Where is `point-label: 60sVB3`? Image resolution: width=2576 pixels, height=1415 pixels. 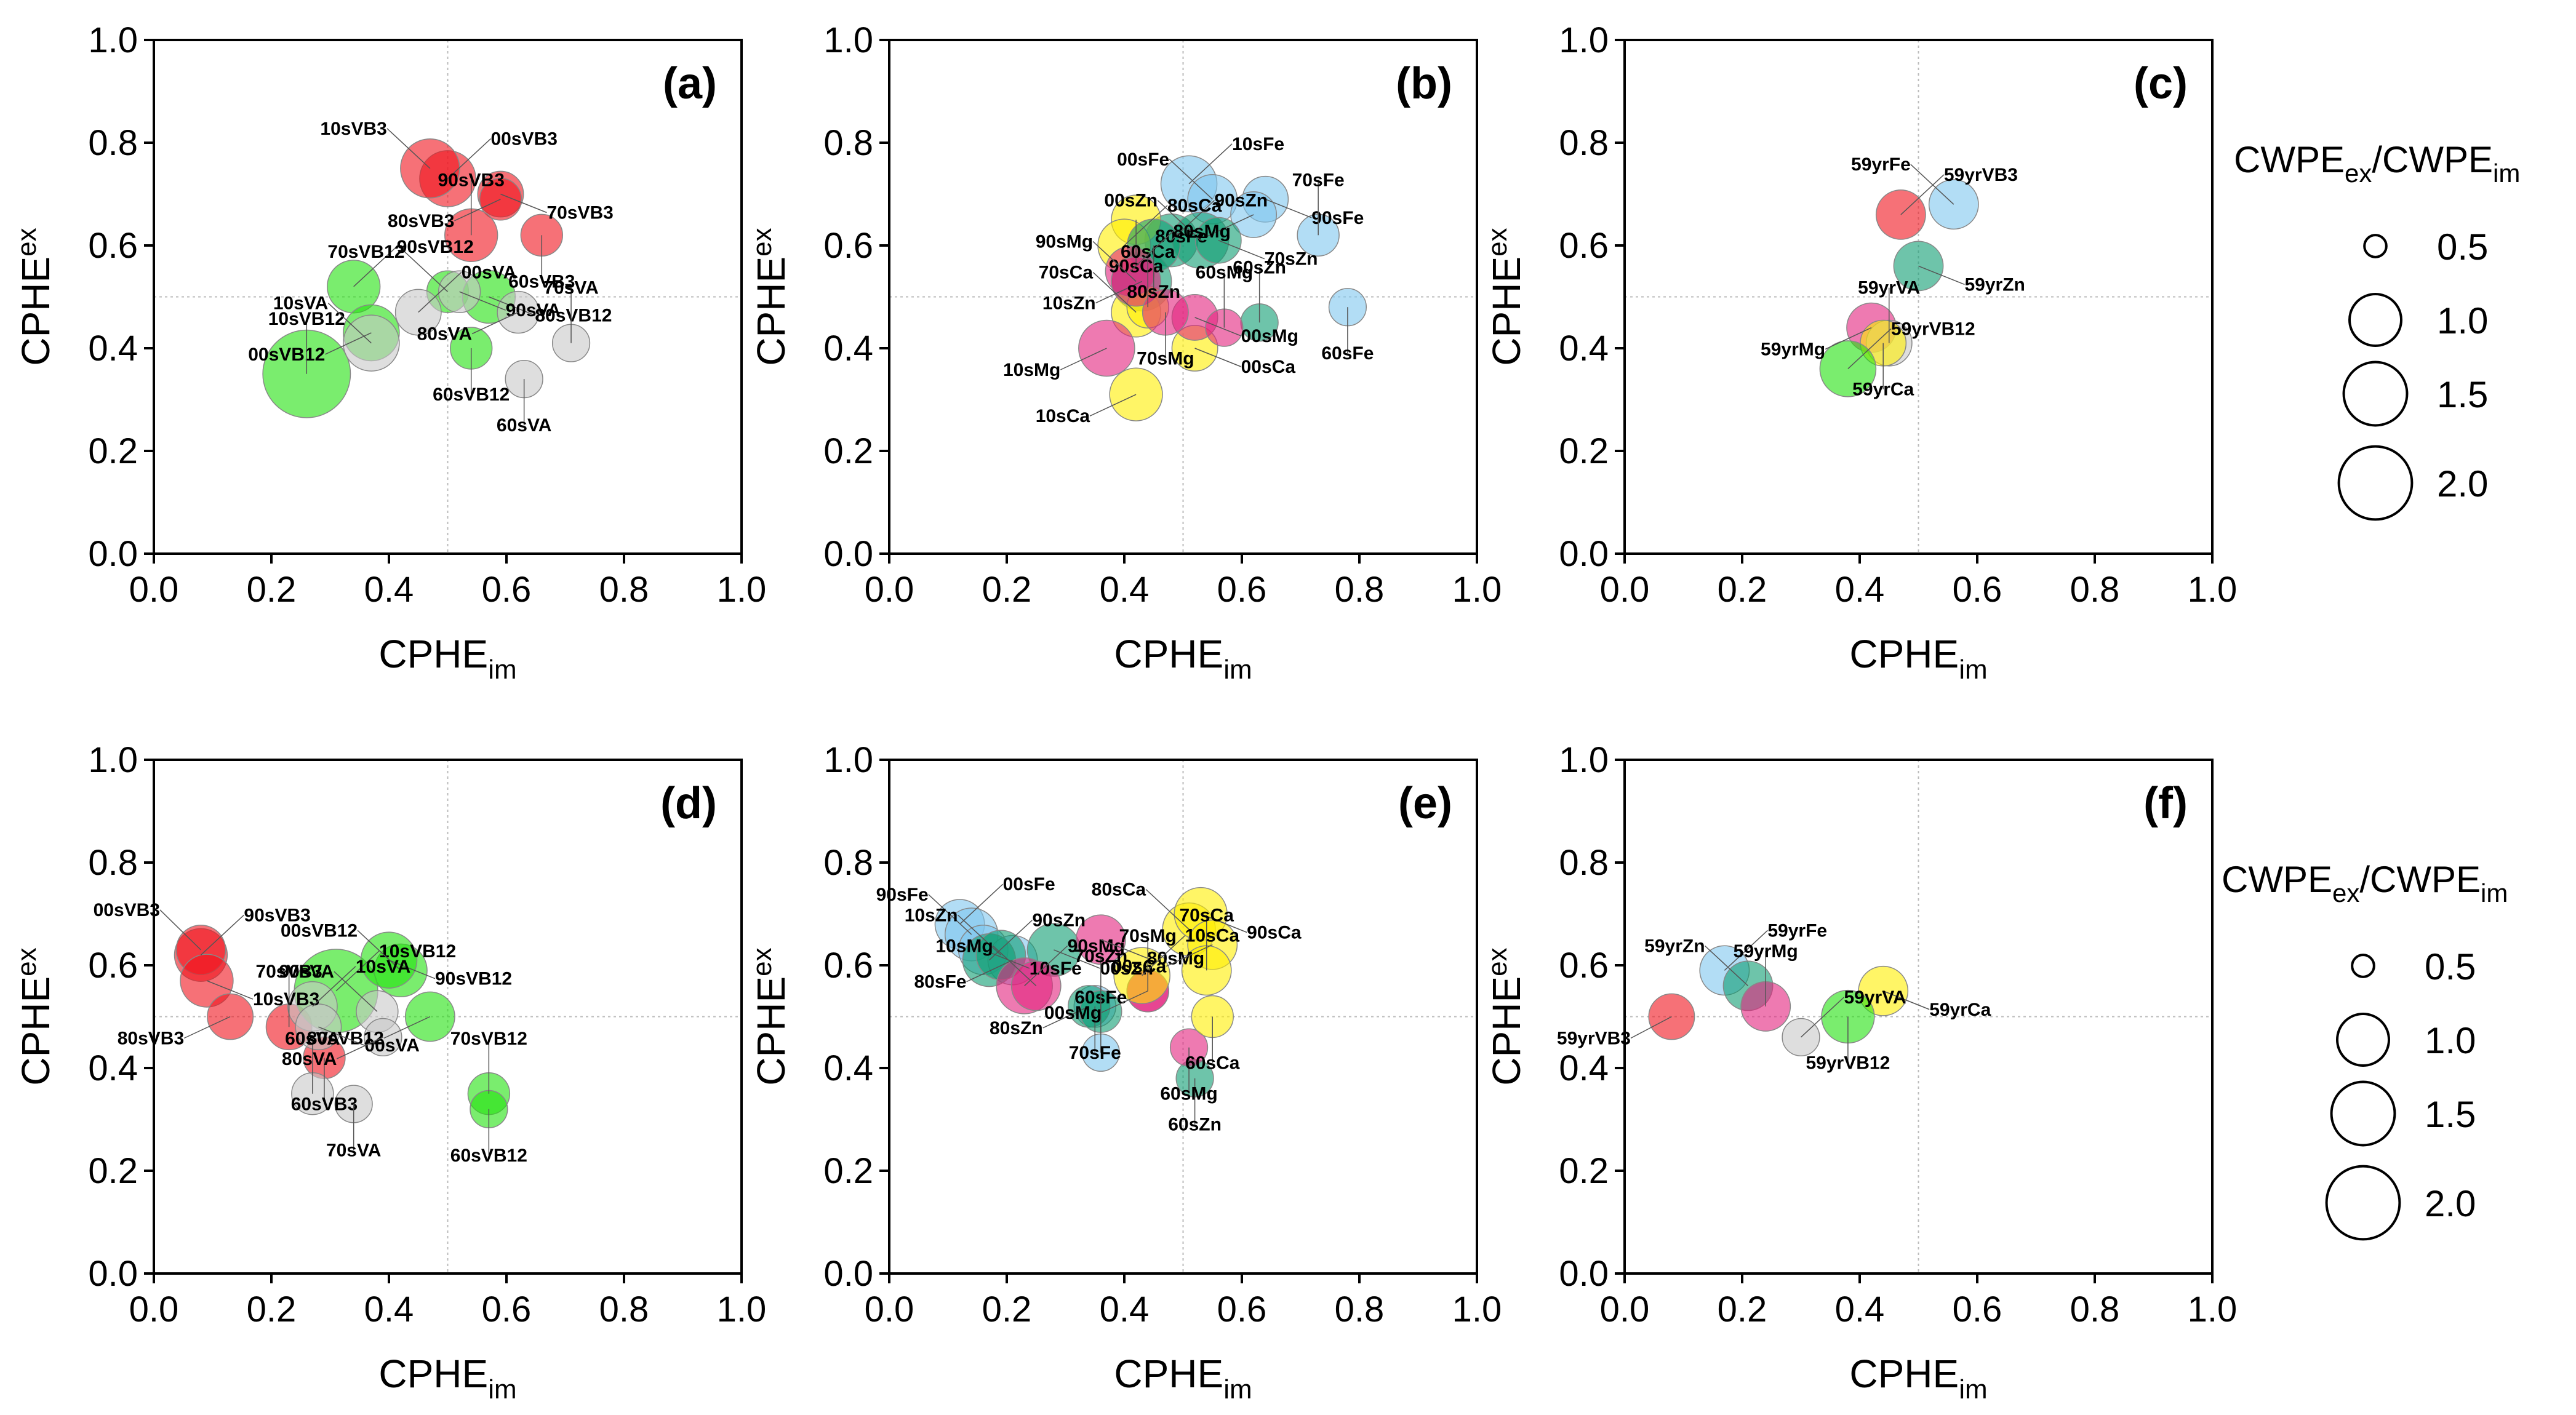
point-label: 60sVB3 is located at coordinates (324, 1104).